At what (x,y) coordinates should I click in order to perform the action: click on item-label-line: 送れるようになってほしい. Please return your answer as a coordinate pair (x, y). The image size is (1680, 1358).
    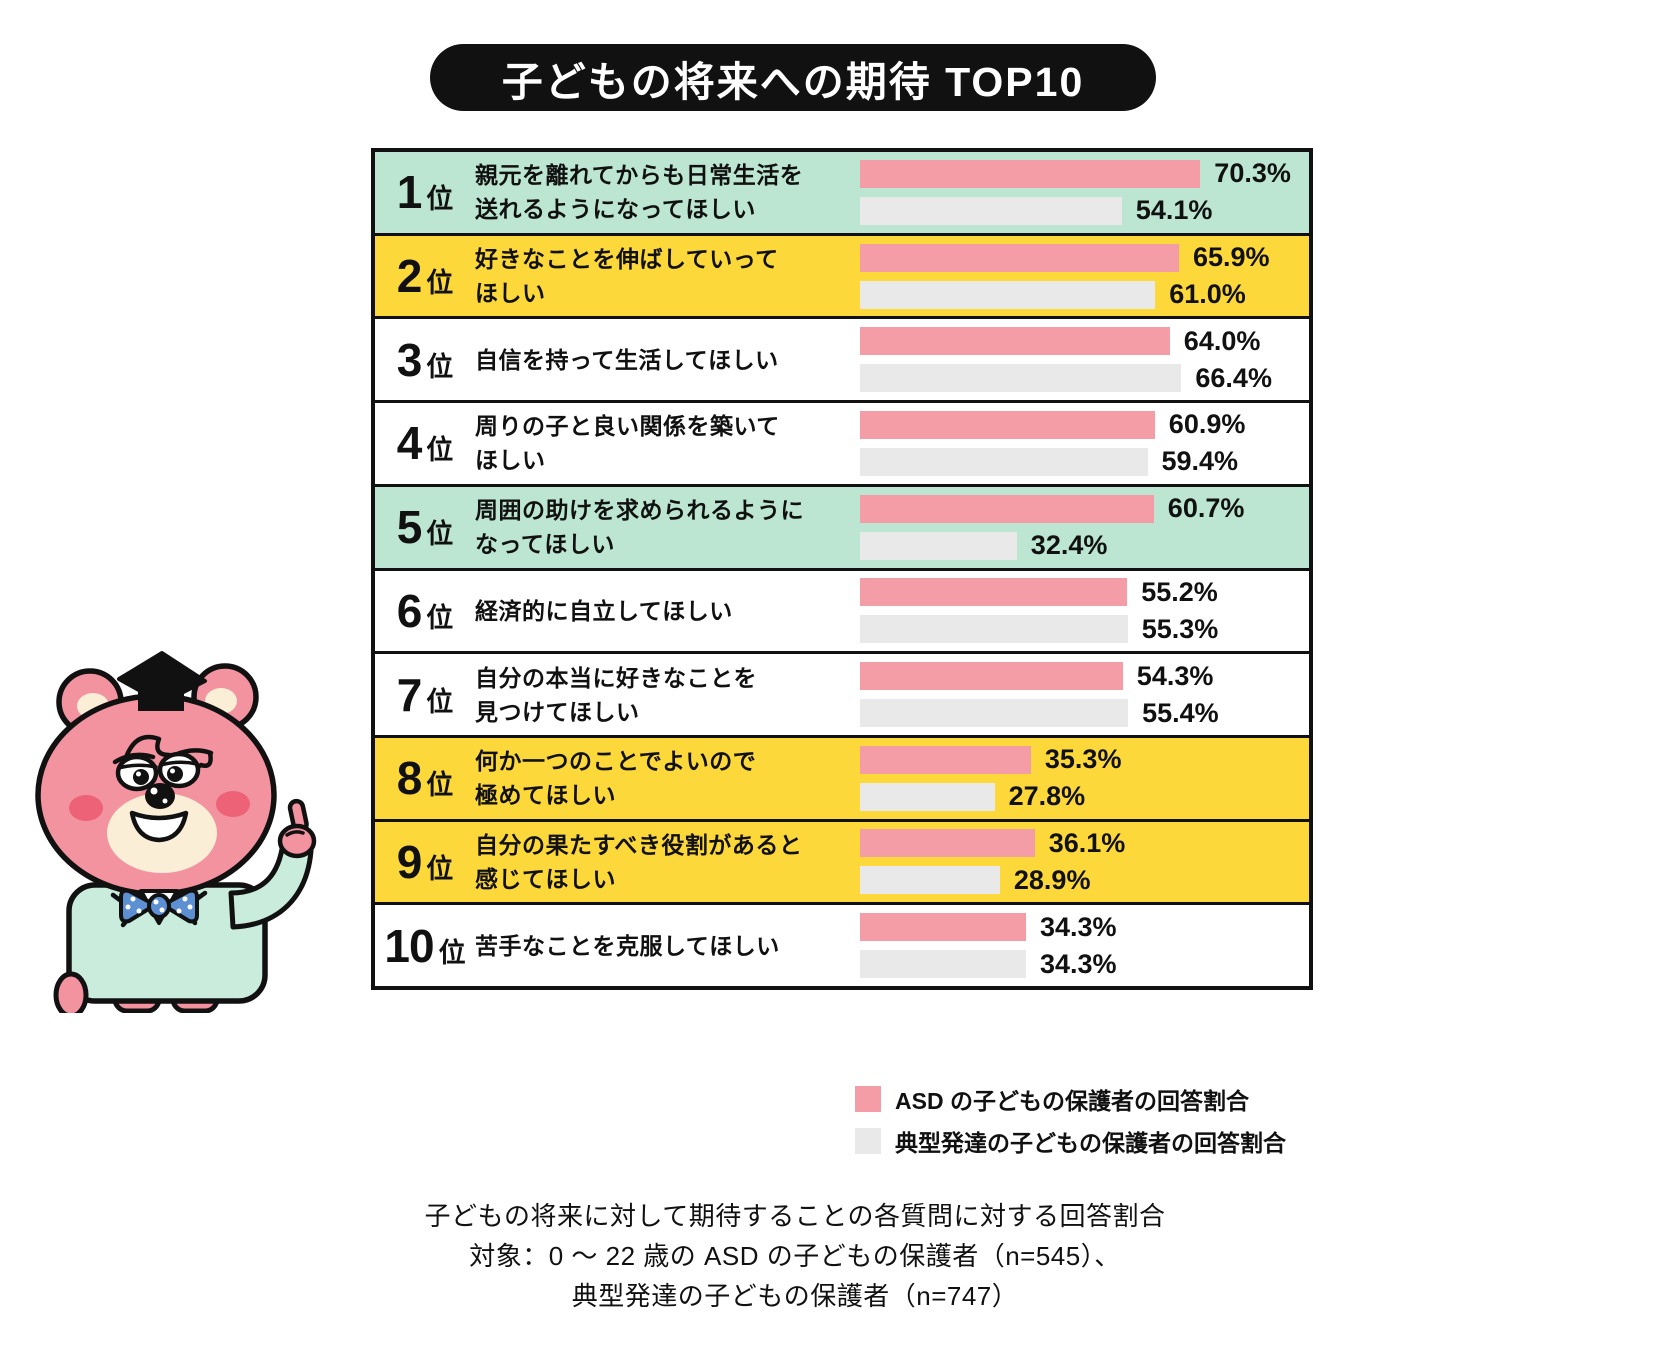
    Looking at the image, I should click on (615, 209).